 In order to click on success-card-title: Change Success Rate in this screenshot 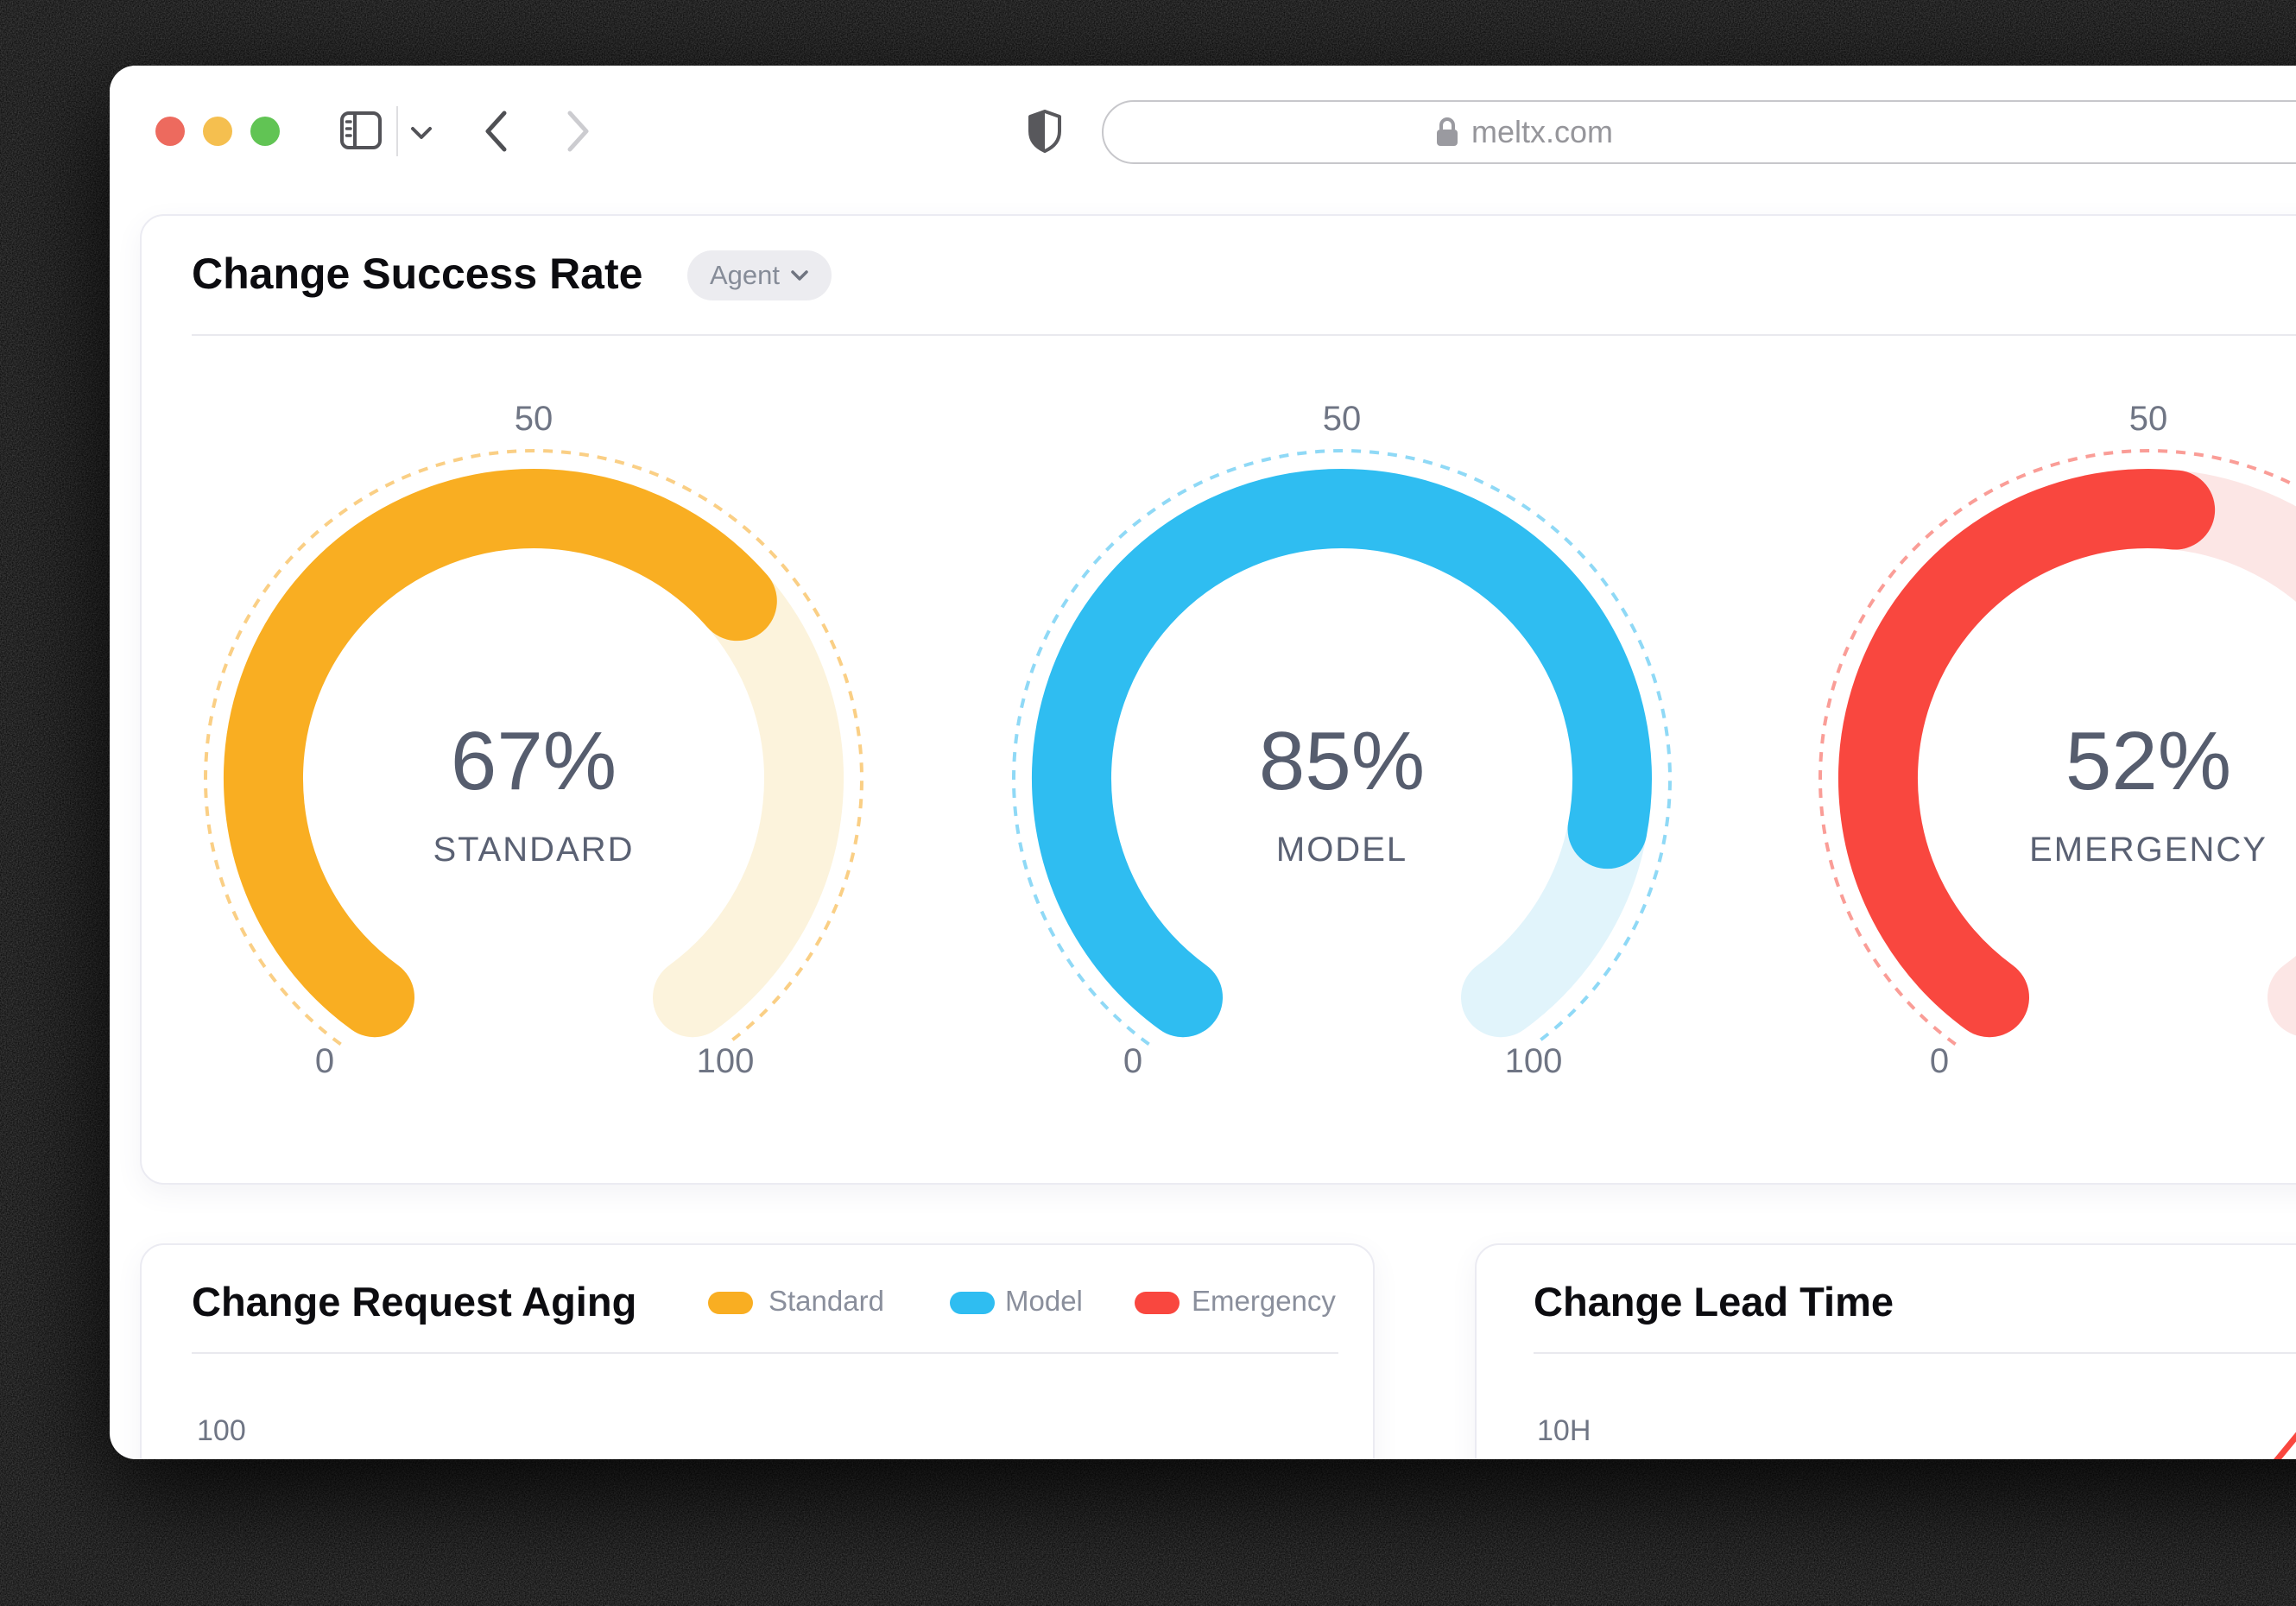, I will do `click(417, 274)`.